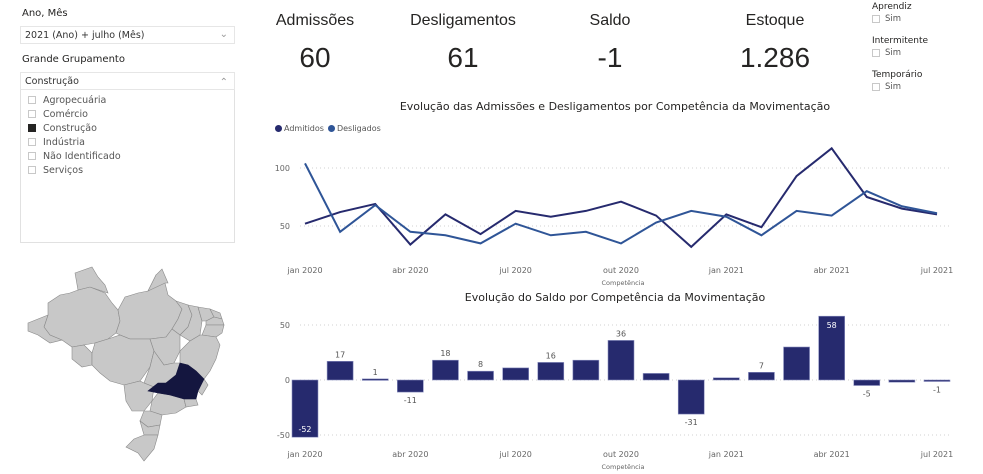 The image size is (983, 474). What do you see at coordinates (142, 448) in the screenshot?
I see `state-rs` at bounding box center [142, 448].